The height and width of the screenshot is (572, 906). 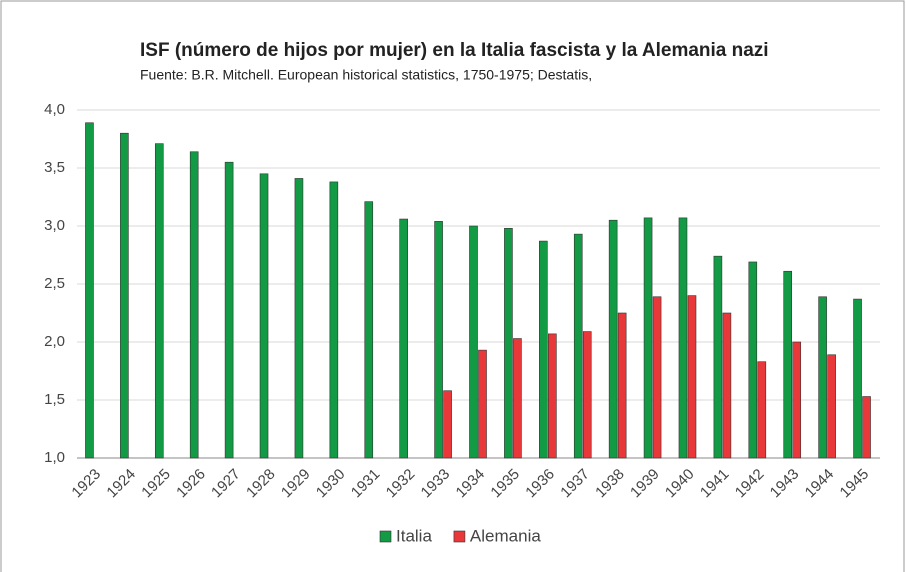 What do you see at coordinates (226, 484) in the screenshot?
I see `x-tick-label: 1927` at bounding box center [226, 484].